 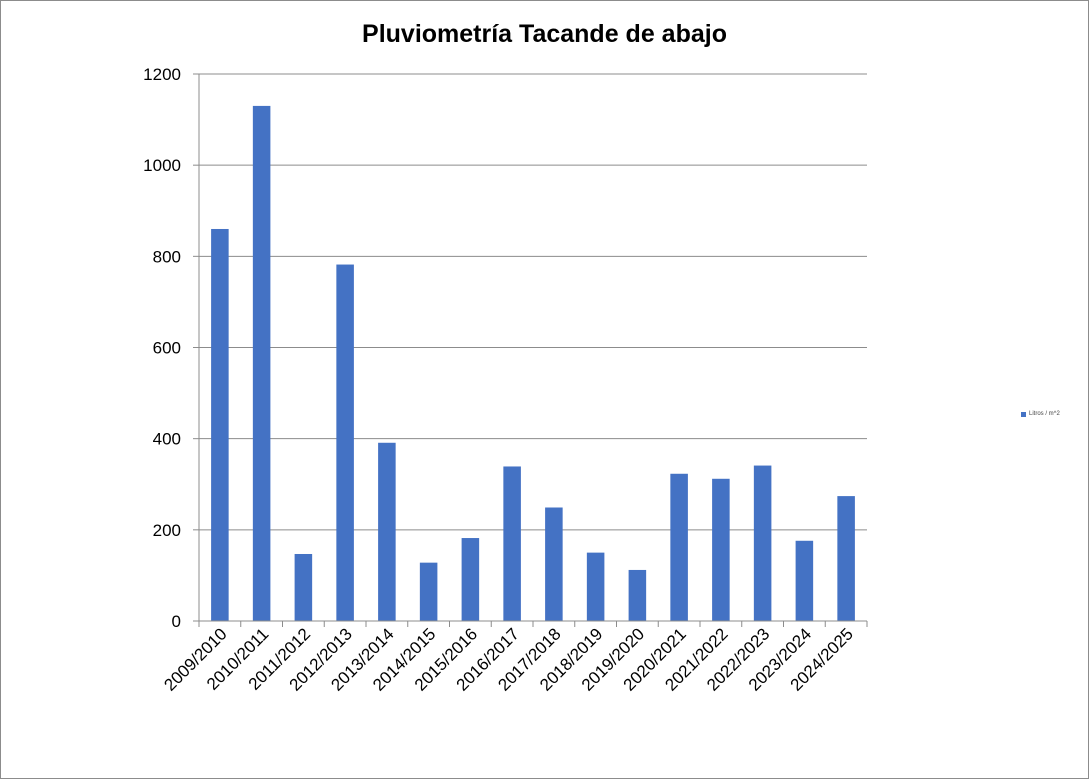 I want to click on y-tick-label: 1000, so click(x=162, y=165).